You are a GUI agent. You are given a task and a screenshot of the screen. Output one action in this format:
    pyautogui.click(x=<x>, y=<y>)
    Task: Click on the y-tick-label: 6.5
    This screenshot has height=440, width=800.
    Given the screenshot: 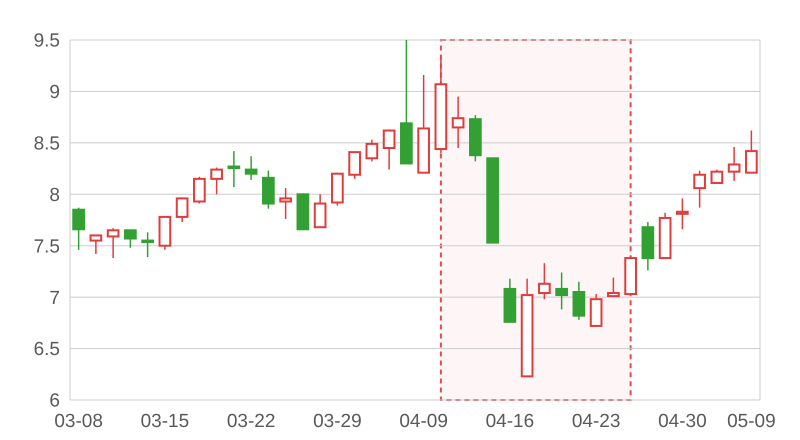 What is the action you would take?
    pyautogui.click(x=47, y=349)
    